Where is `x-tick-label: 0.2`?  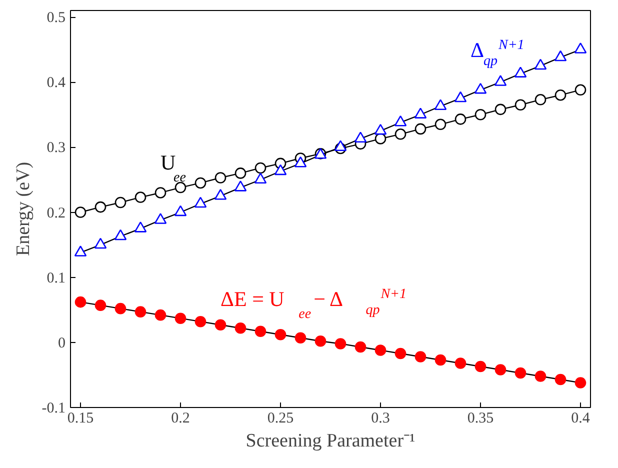 x-tick-label: 0.2 is located at coordinates (180, 418).